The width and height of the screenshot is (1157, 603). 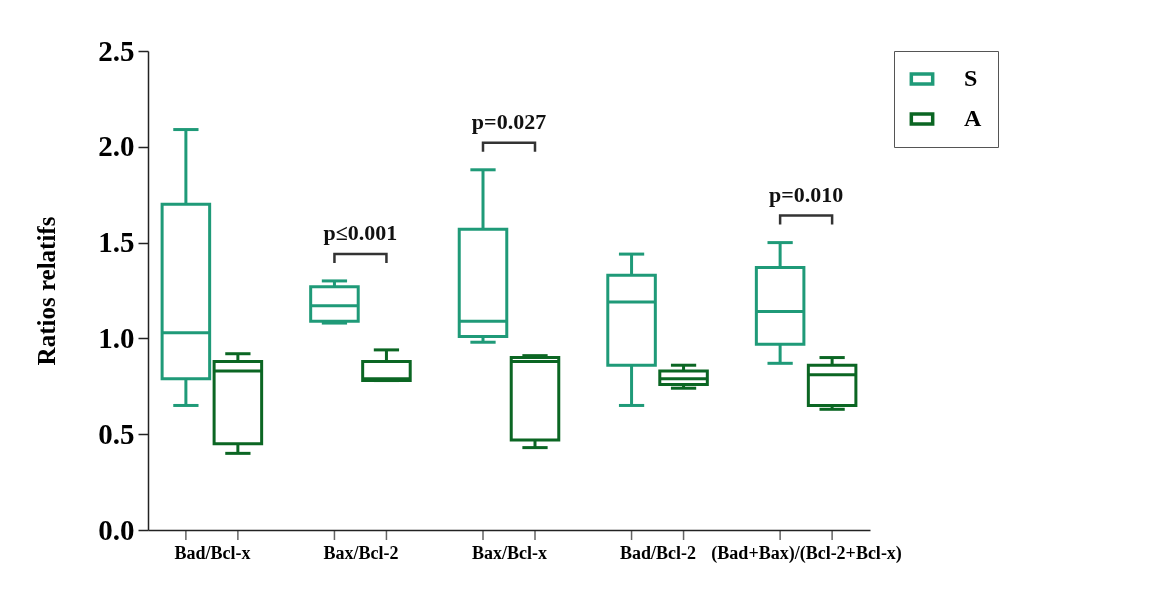 I want to click on x-tick-label: Bax/Bcl-x, so click(x=509, y=552).